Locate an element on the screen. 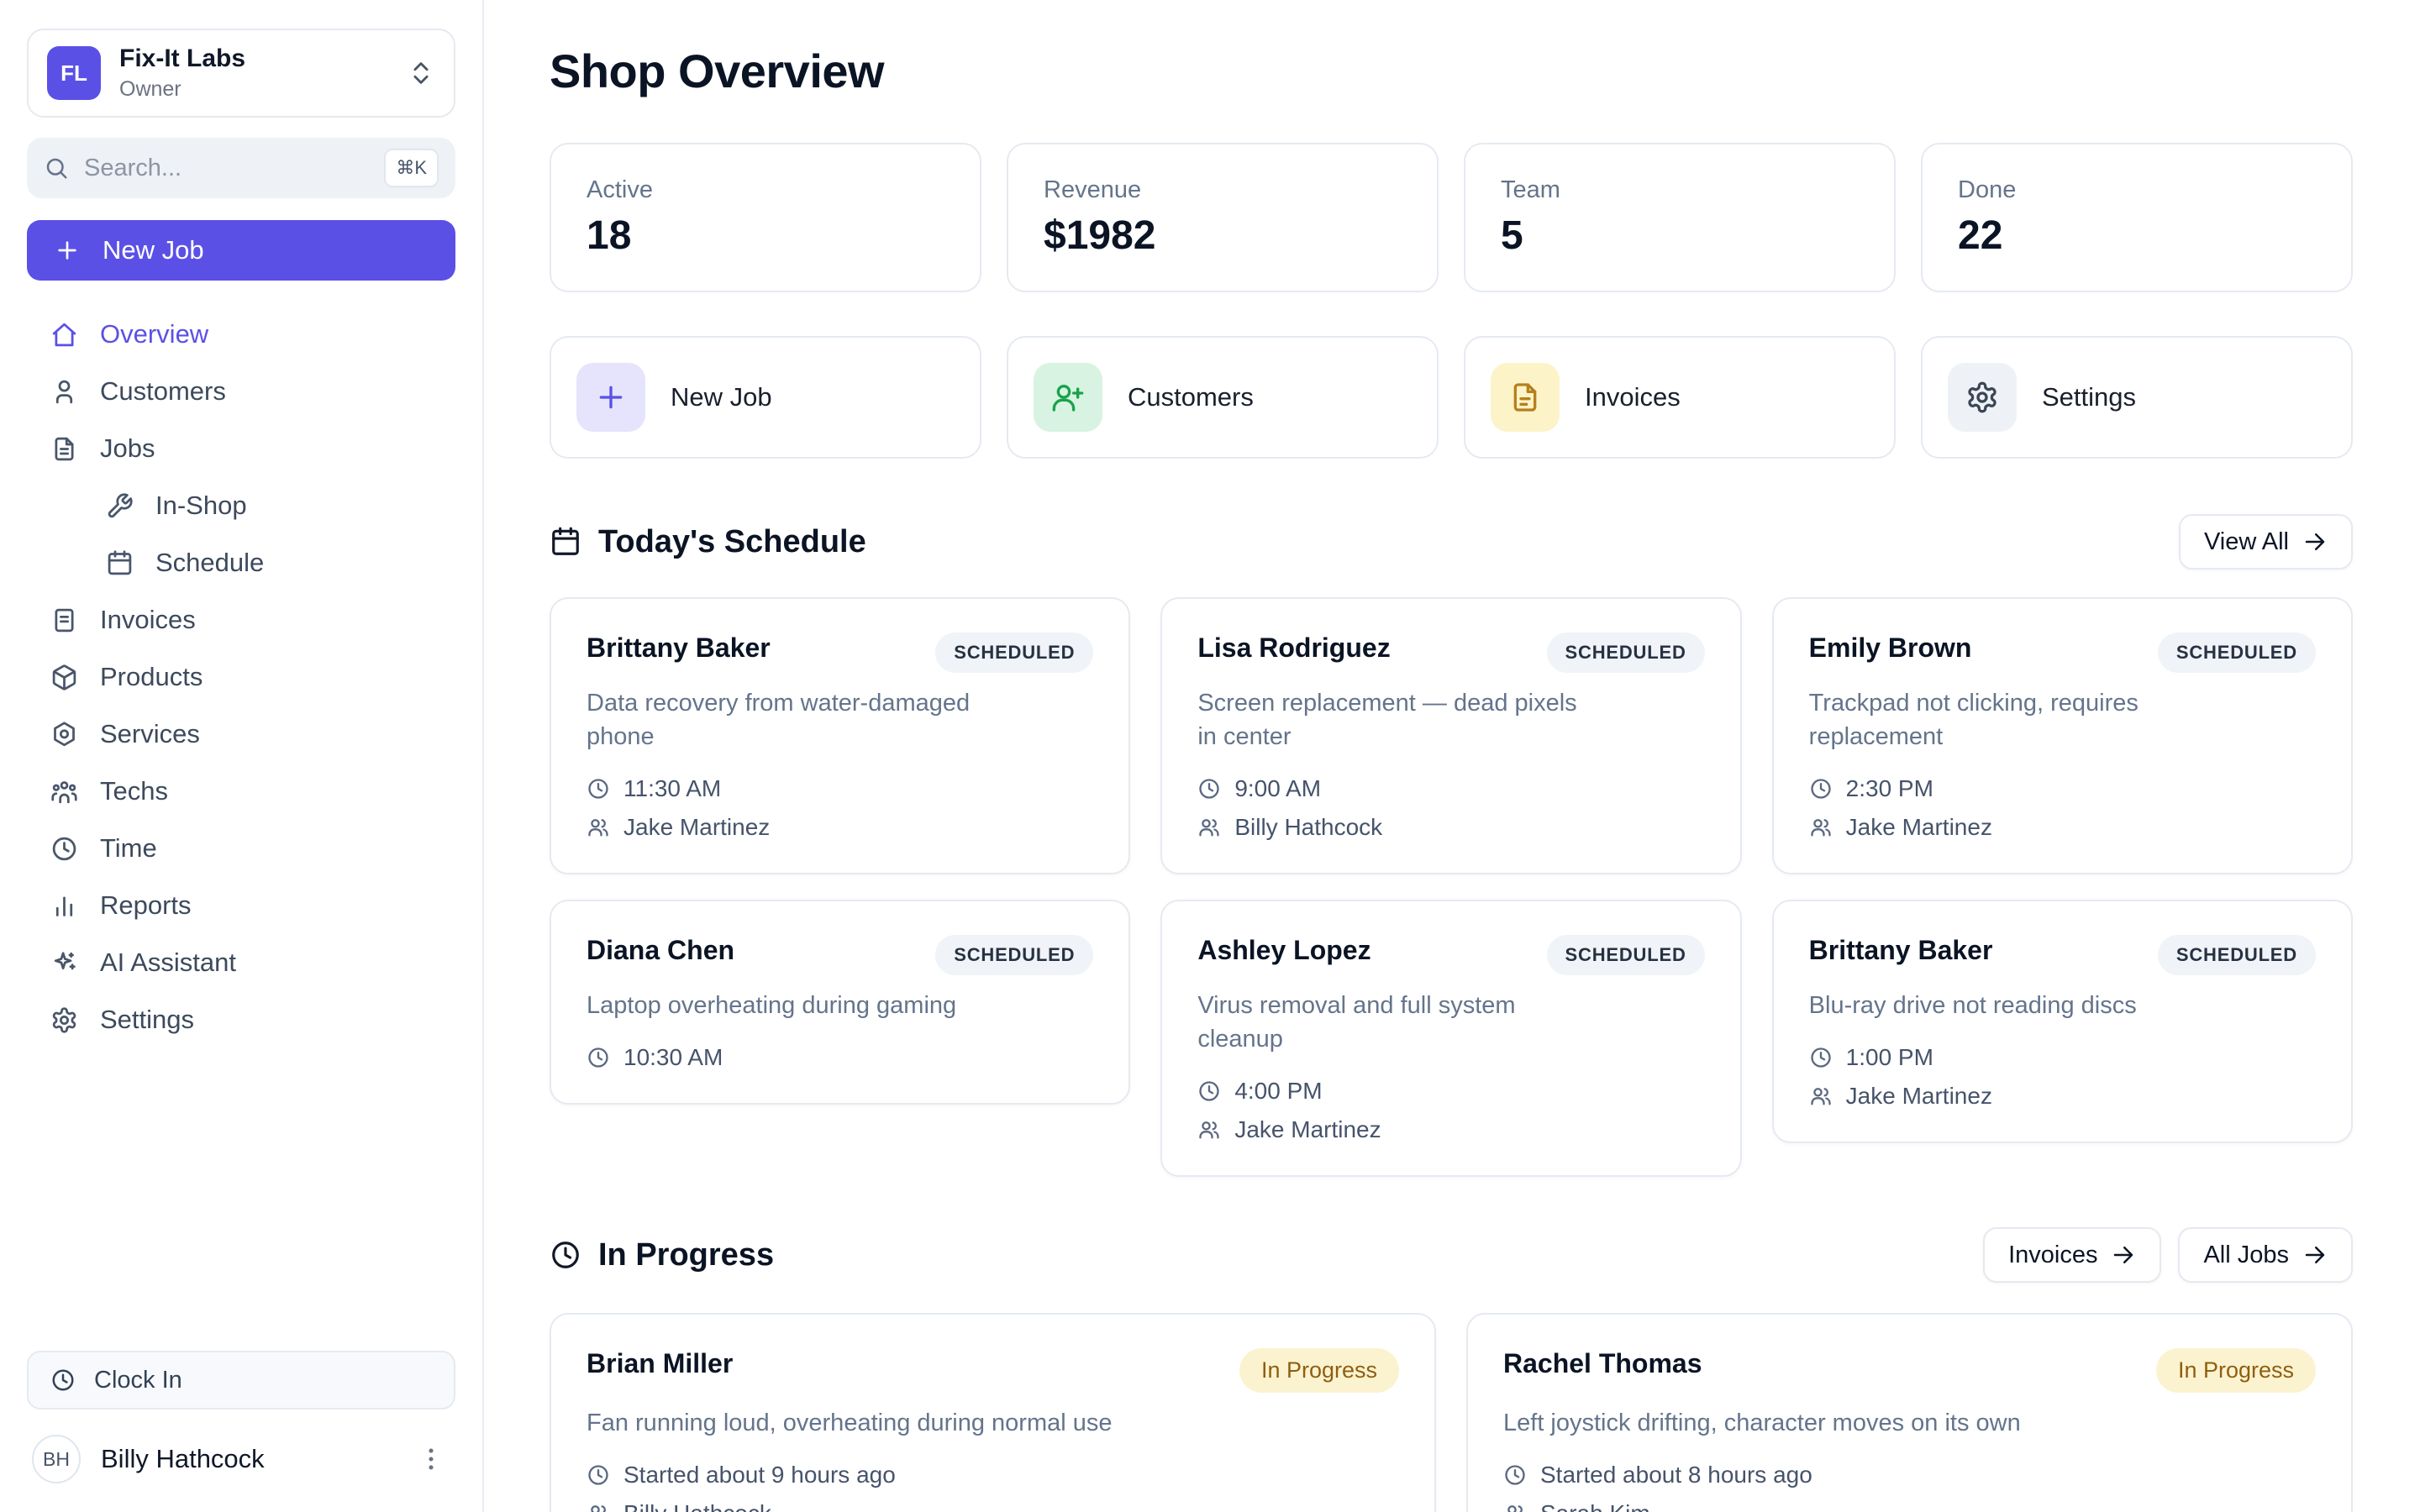  nav-label: Invoices is located at coordinates (148, 619).